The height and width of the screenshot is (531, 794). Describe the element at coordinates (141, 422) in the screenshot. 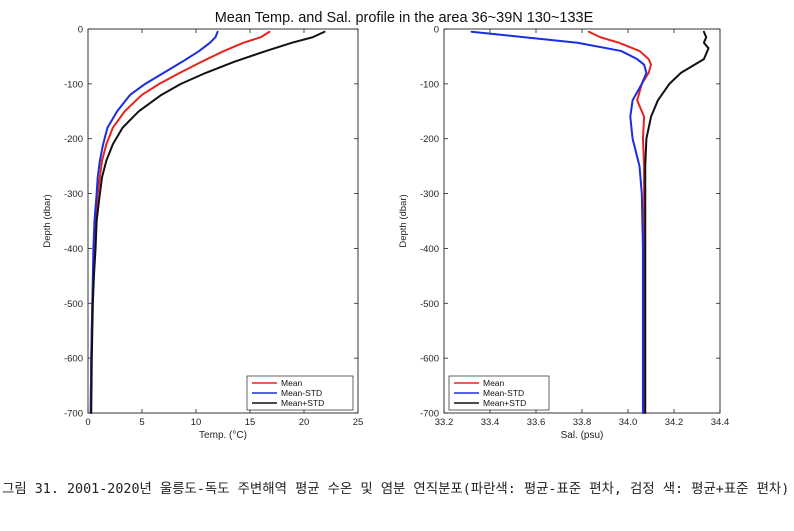

I see `x-tick-label: 5` at that location.